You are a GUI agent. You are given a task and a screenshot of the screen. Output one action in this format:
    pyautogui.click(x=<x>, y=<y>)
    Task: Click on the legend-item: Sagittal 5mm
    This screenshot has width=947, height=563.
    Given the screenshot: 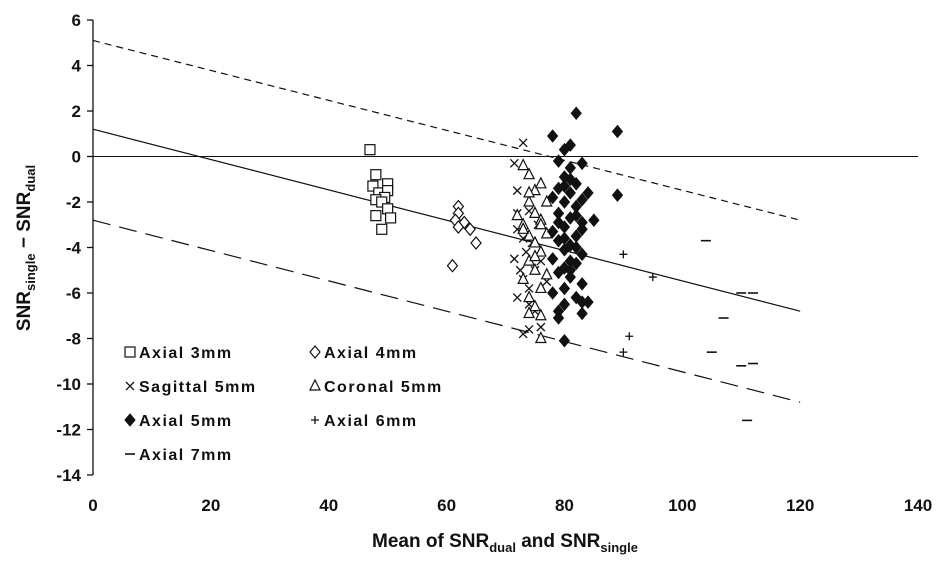 What is the action you would take?
    pyautogui.click(x=191, y=387)
    